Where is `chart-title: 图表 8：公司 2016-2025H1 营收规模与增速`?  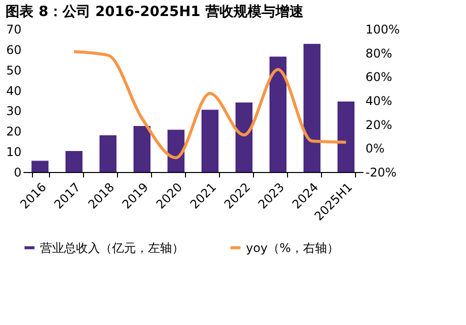
chart-title: 图表 8：公司 2016-2025H1 营收规模与增速 is located at coordinates (155, 12).